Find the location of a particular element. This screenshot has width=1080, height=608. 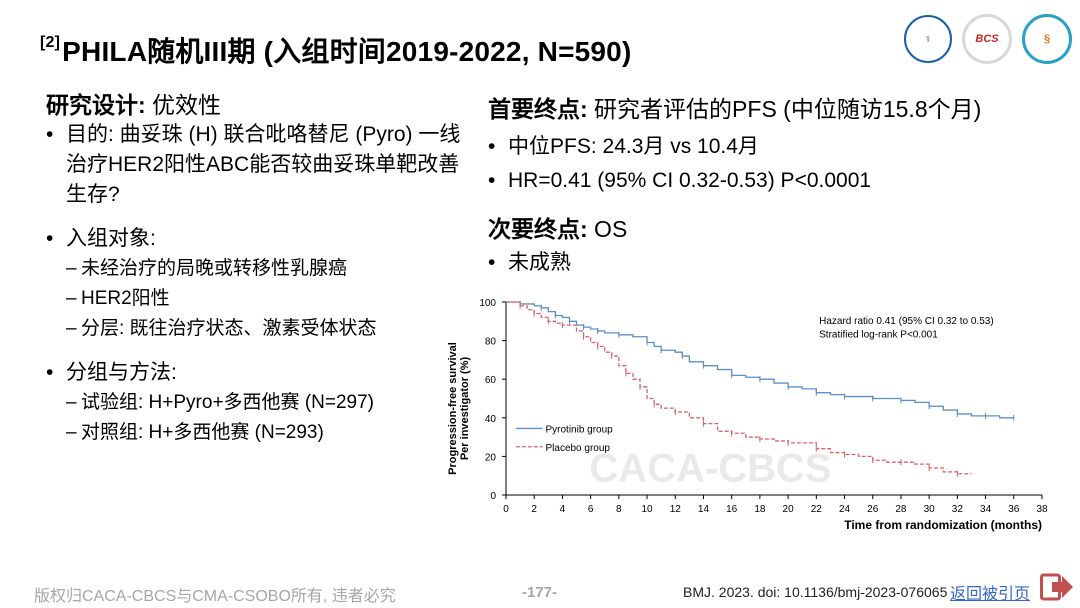

x-tick-label: 20 is located at coordinates (789, 509).